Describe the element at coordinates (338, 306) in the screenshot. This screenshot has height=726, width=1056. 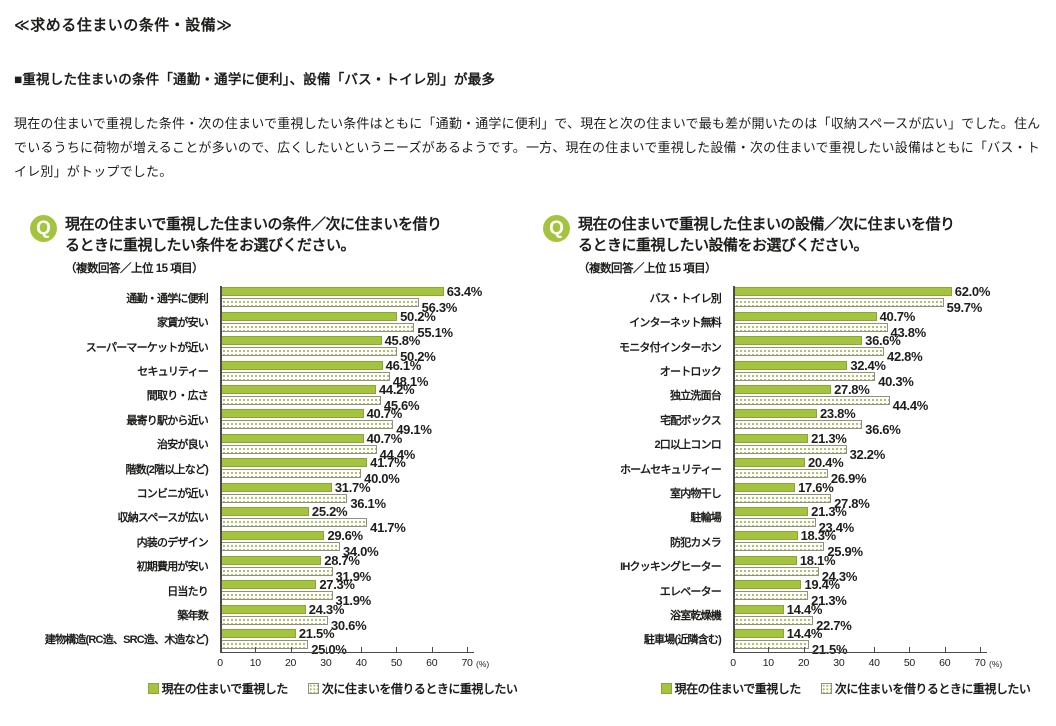
I see `bar-next: 56.3%` at that location.